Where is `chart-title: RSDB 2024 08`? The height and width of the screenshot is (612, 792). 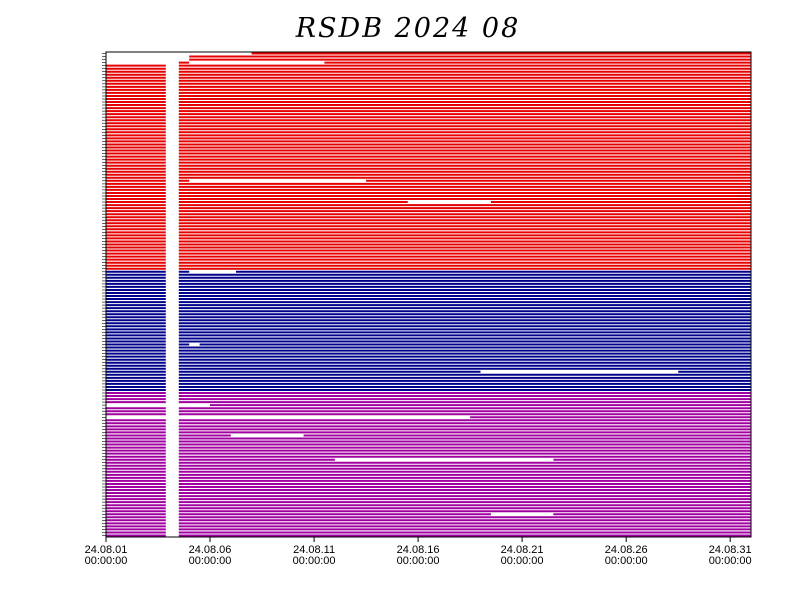 chart-title: RSDB 2024 08 is located at coordinates (408, 28).